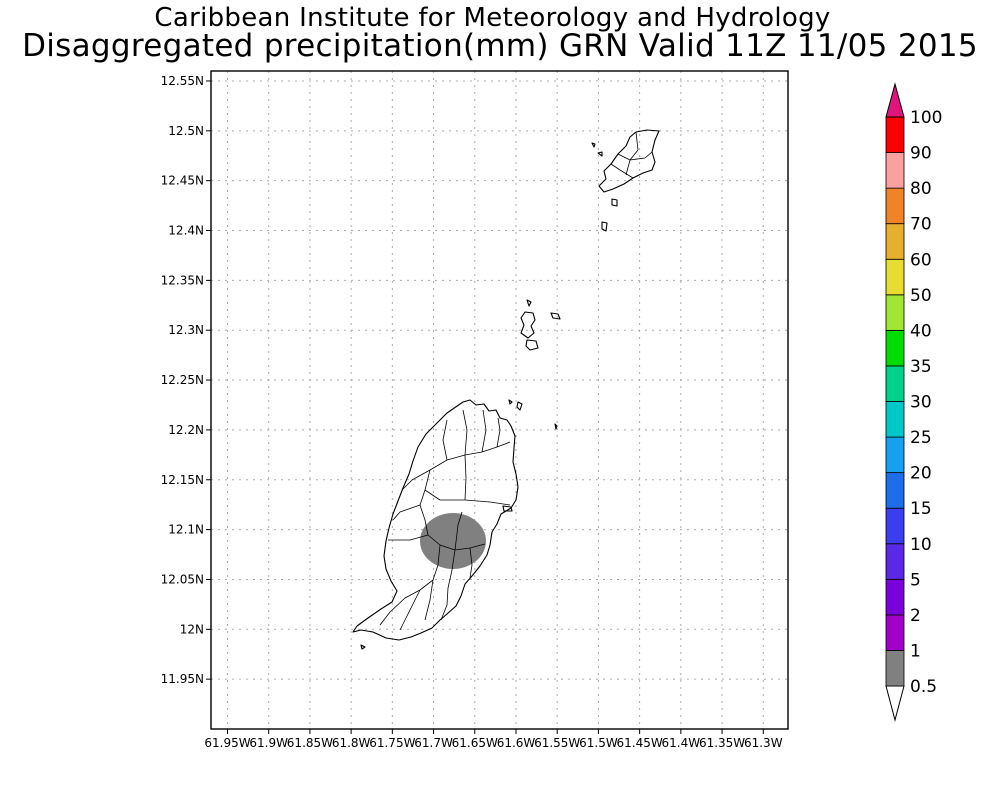 Image resolution: width=1000 pixels, height=800 pixels. Describe the element at coordinates (182, 679) in the screenshot. I see `lat-tick-label: 11.95N` at that location.